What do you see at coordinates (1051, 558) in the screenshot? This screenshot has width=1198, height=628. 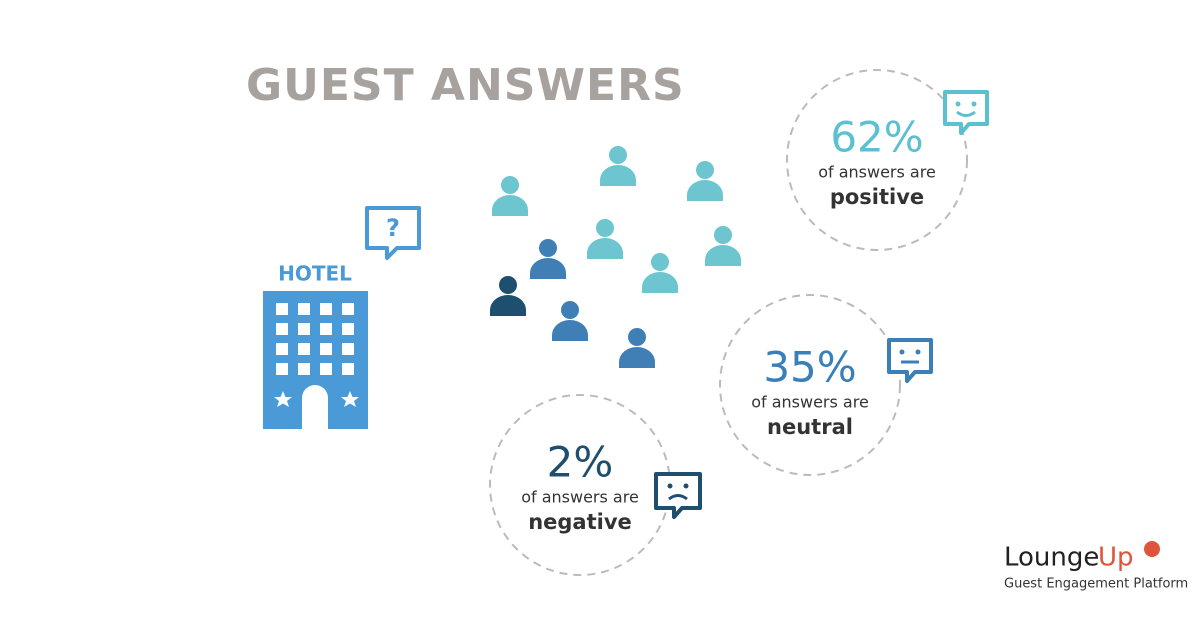 I see `logo-name-1: Lounge` at bounding box center [1051, 558].